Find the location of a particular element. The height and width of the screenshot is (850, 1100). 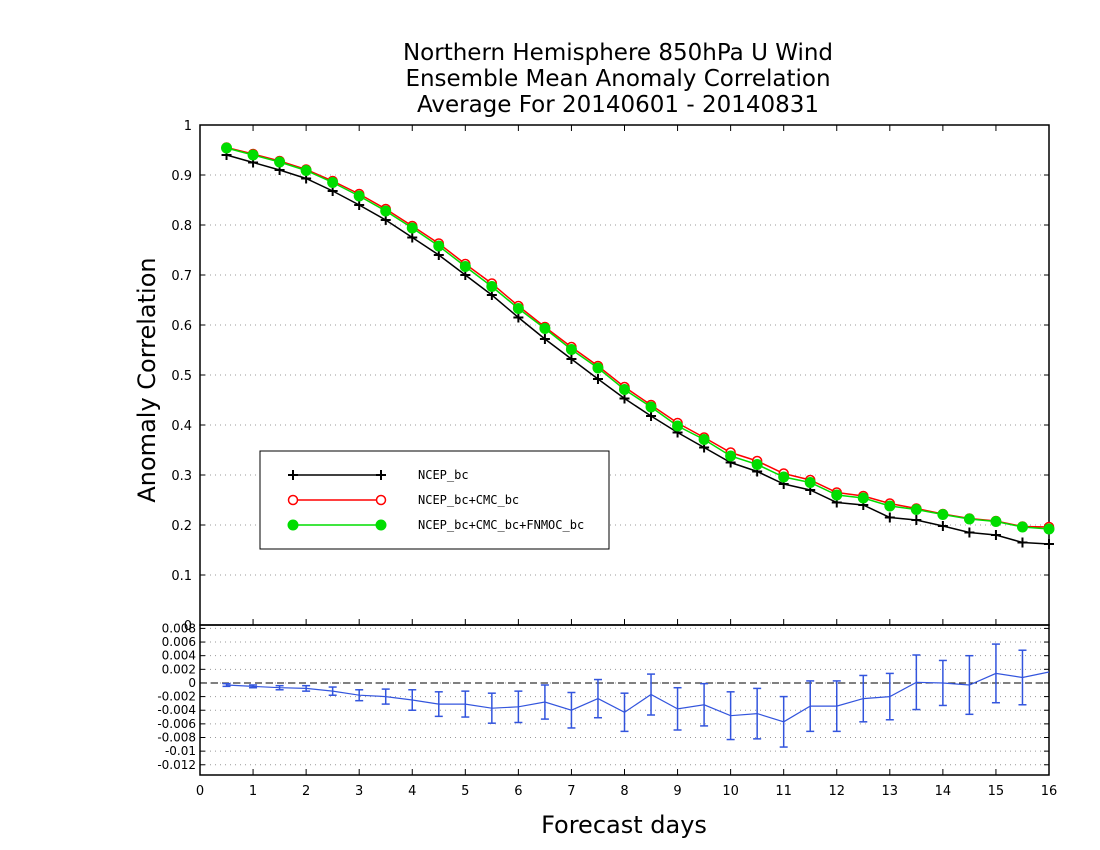

x-tick-label: 9 is located at coordinates (677, 791).